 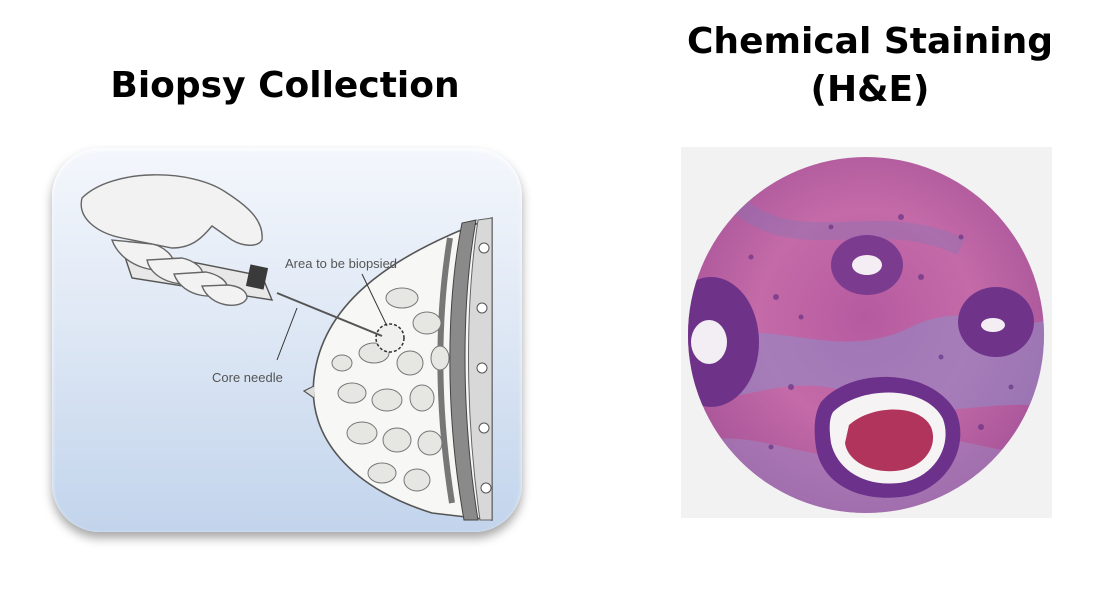 What do you see at coordinates (867, 265) in the screenshot?
I see `gland-top` at bounding box center [867, 265].